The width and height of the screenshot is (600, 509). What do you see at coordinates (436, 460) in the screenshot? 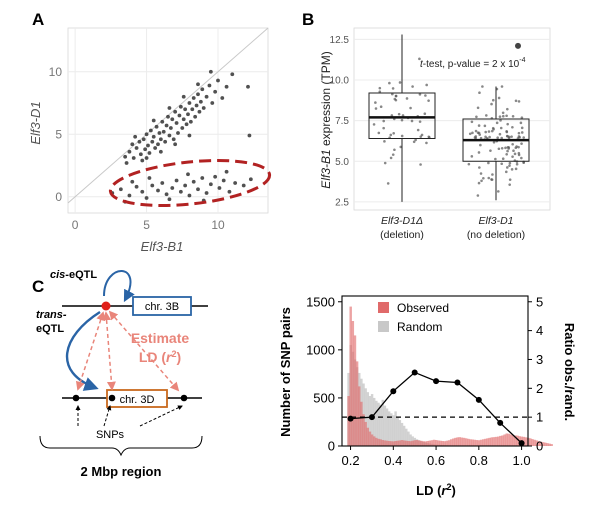
I see `x-tick-label: 0.6` at bounding box center [436, 460].